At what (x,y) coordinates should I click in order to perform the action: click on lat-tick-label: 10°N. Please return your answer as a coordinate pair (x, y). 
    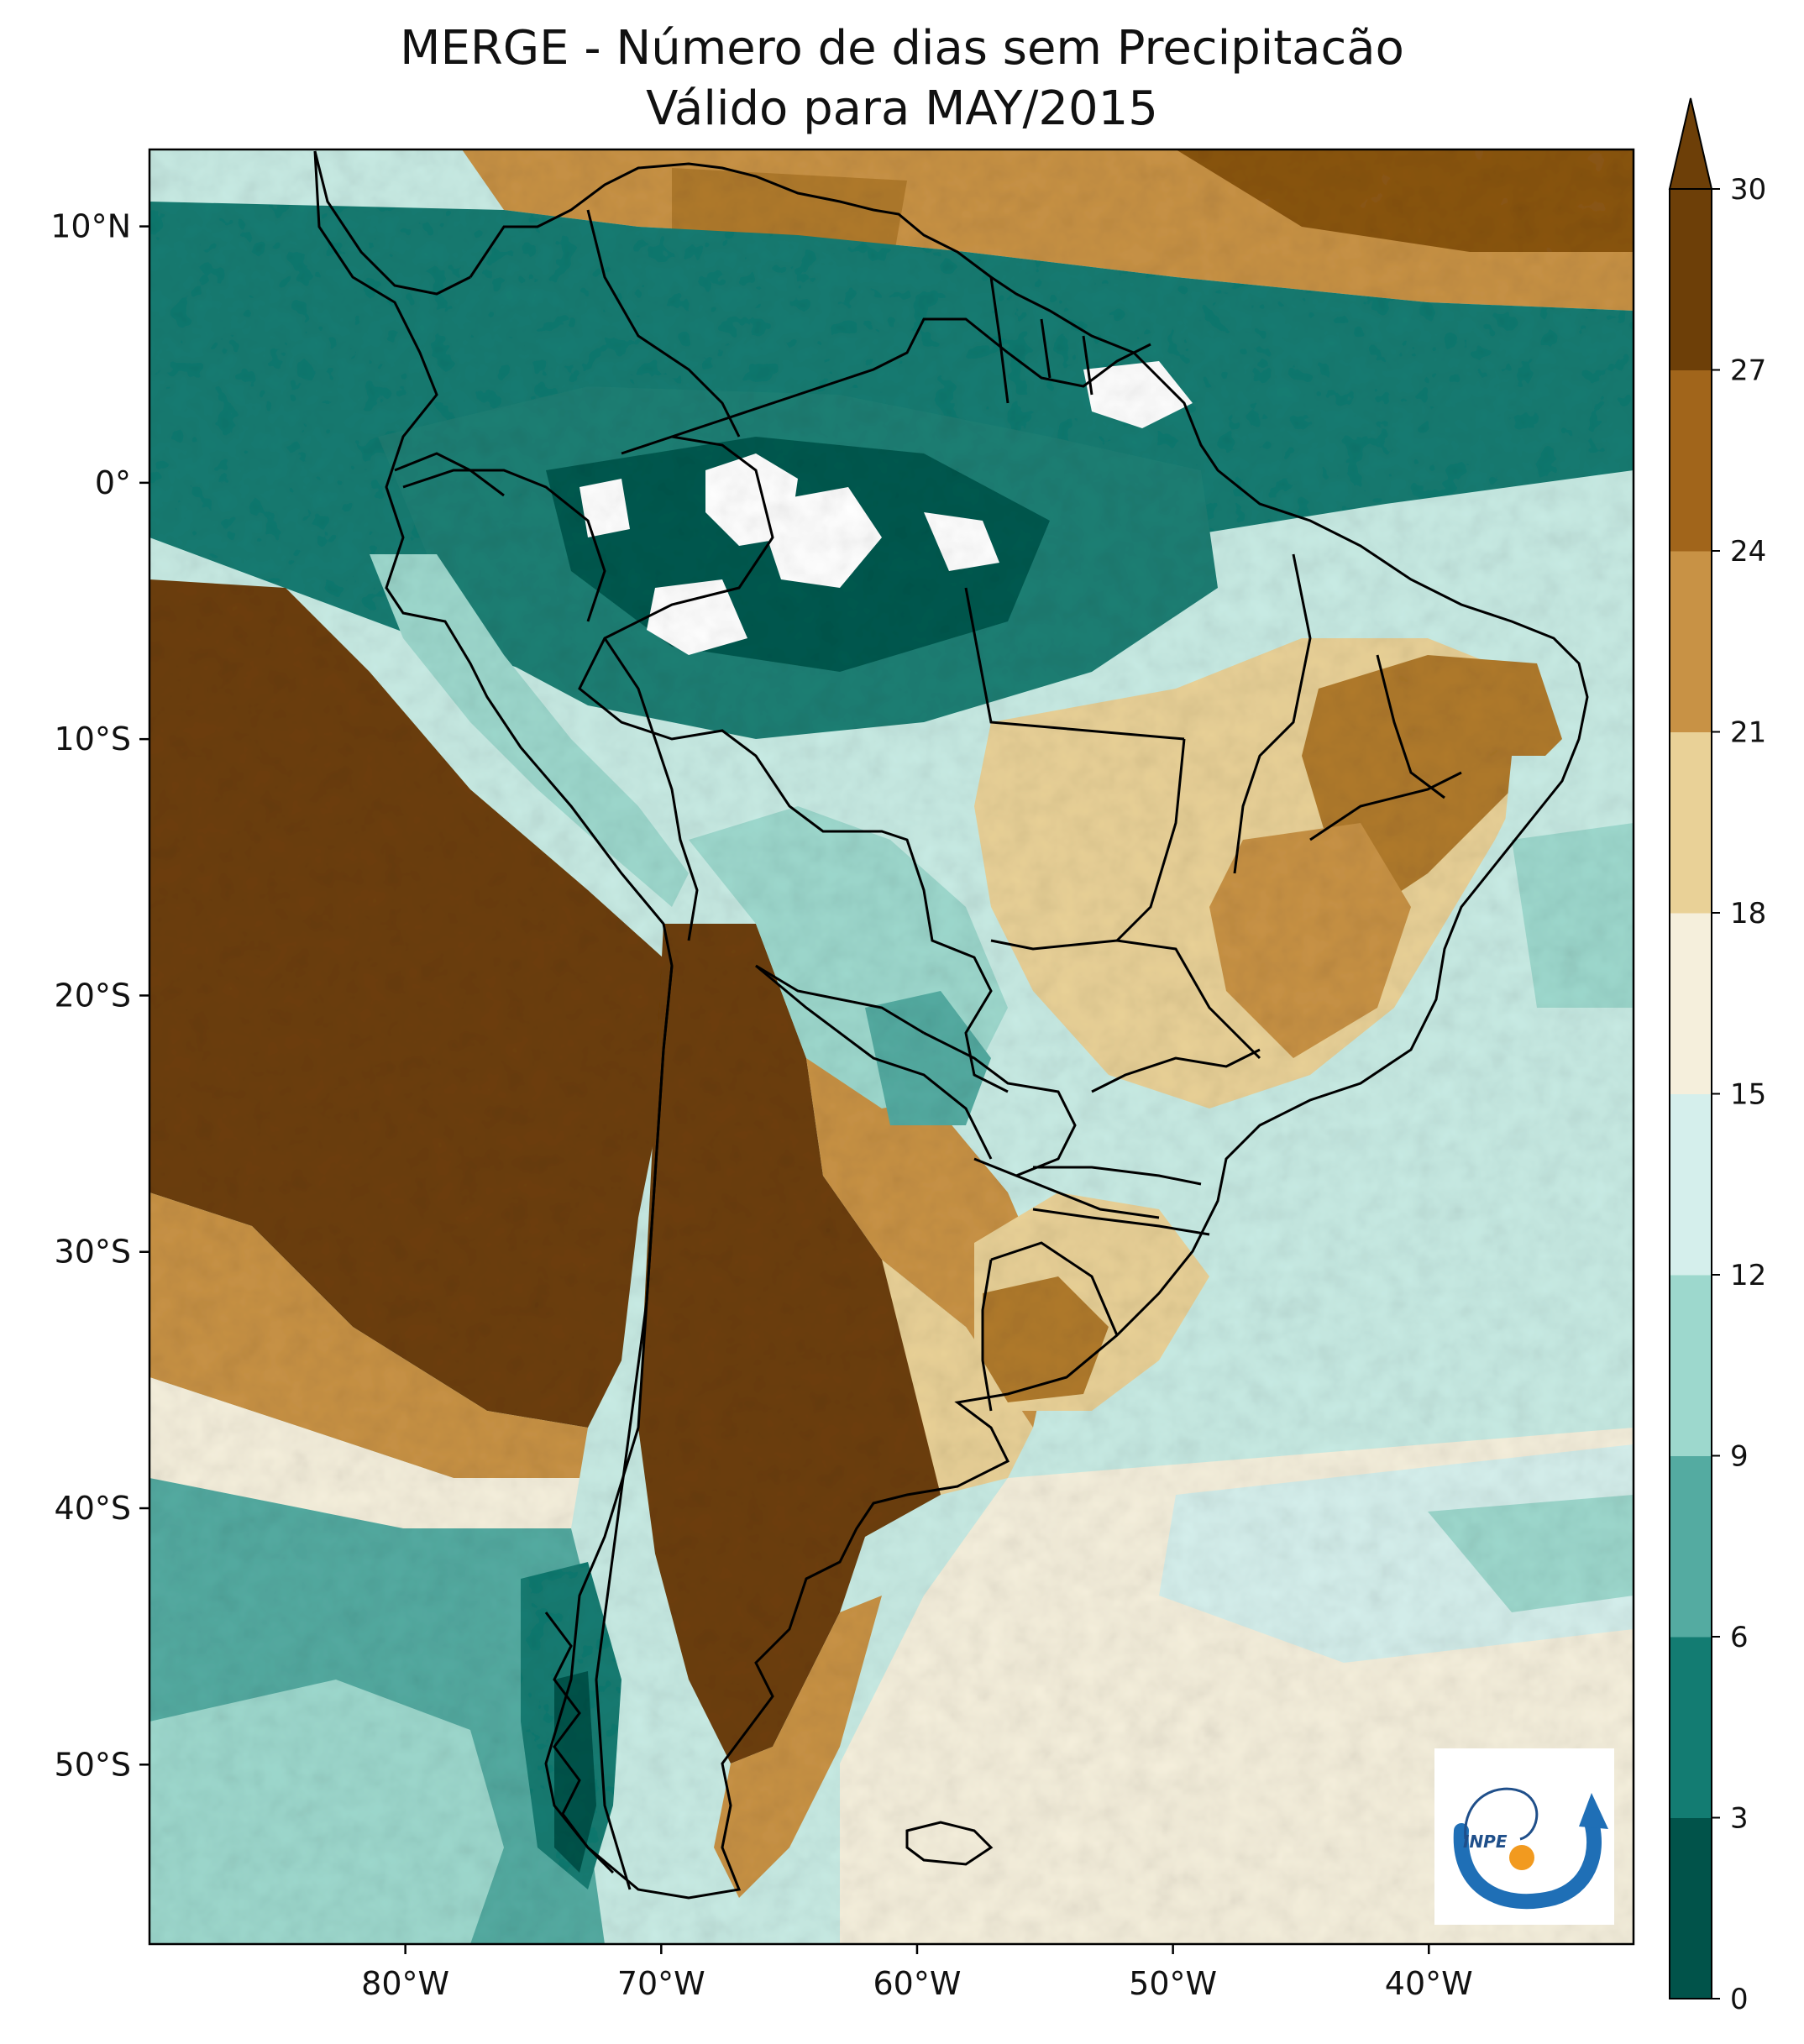
    Looking at the image, I should click on (90, 226).